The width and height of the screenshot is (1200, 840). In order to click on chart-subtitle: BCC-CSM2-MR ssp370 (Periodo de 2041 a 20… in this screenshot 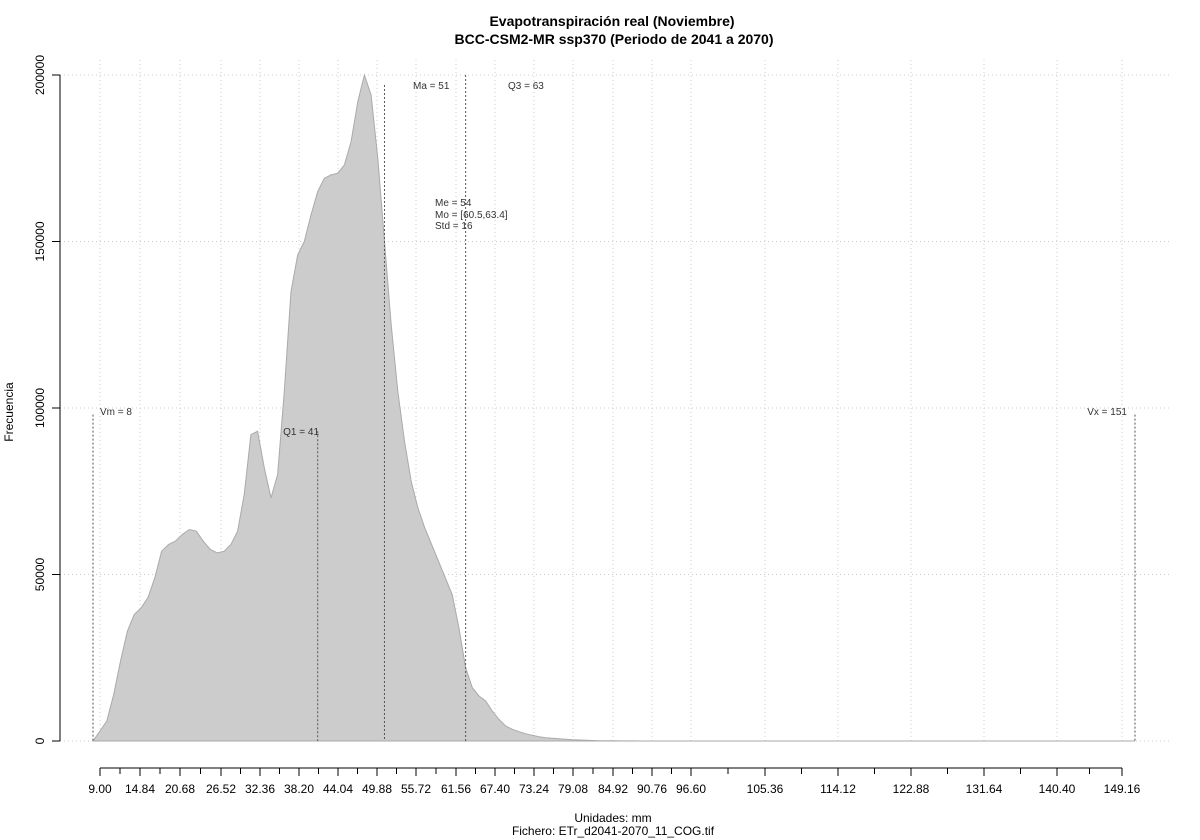, I will do `click(614, 39)`.